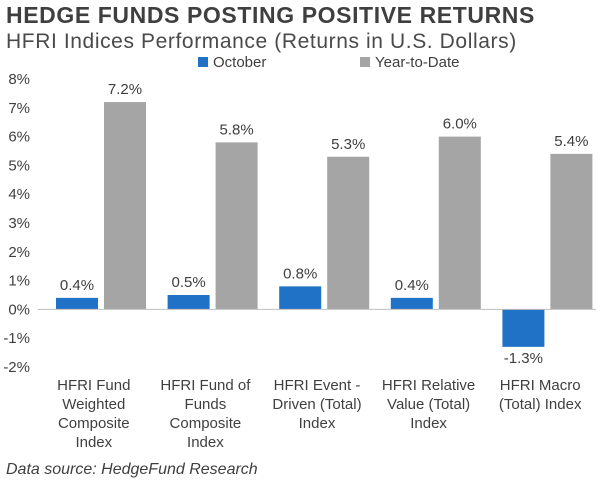 Image resolution: width=600 pixels, height=485 pixels. I want to click on y-tick-label: 3%, so click(19, 223).